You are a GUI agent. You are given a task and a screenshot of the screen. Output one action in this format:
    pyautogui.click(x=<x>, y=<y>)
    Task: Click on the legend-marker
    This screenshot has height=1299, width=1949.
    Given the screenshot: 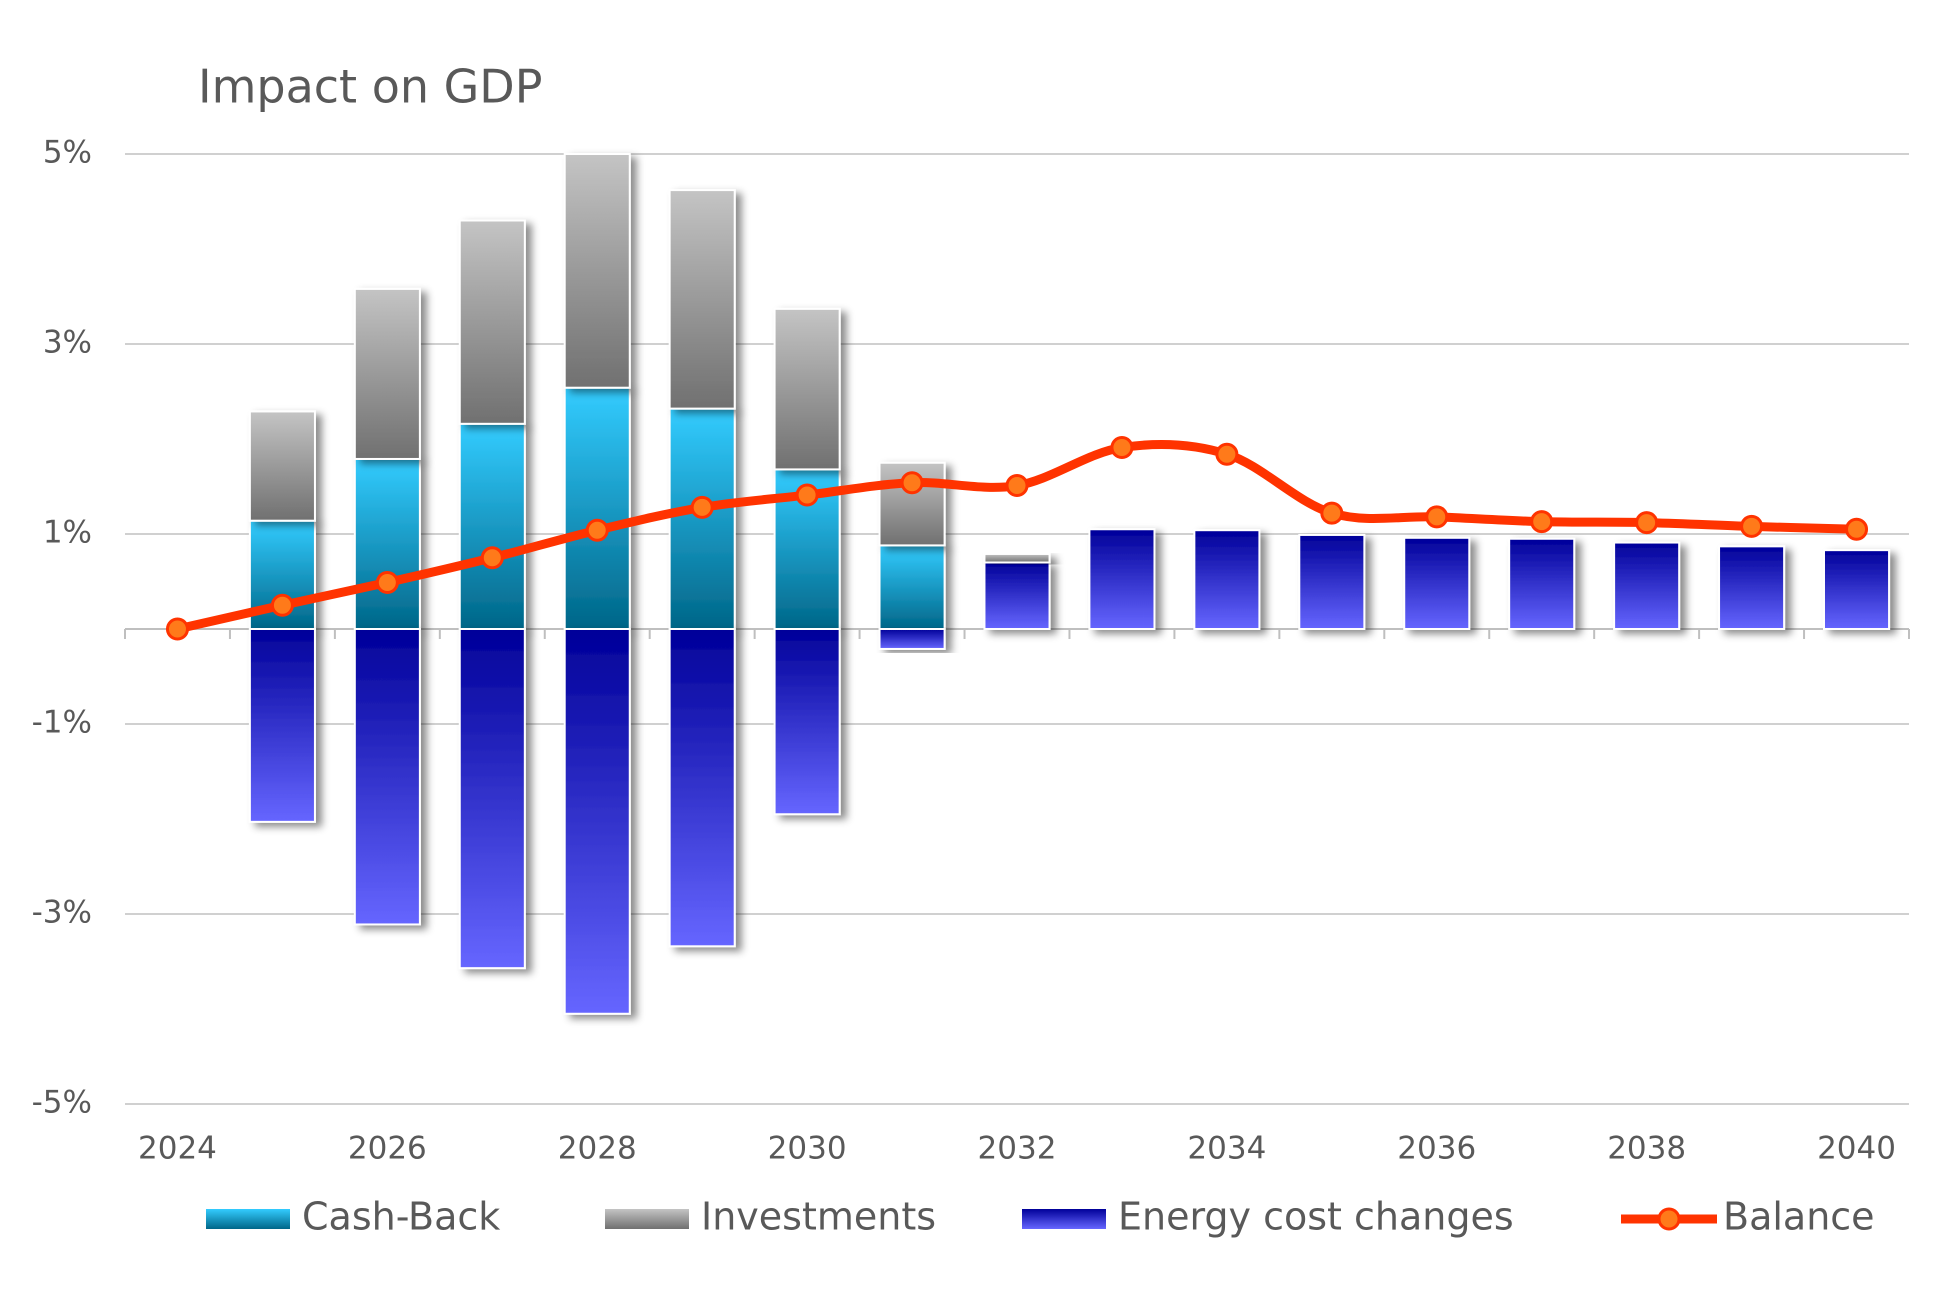 What is the action you would take?
    pyautogui.click(x=1669, y=1219)
    